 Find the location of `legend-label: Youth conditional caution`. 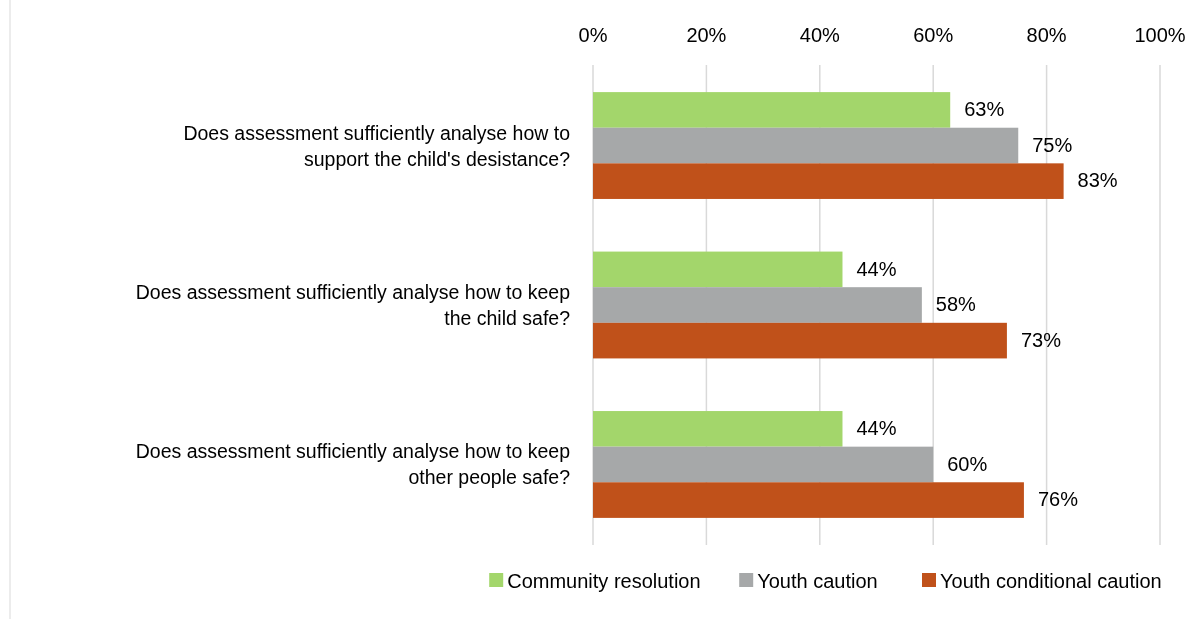

legend-label: Youth conditional caution is located at coordinates (1051, 581).